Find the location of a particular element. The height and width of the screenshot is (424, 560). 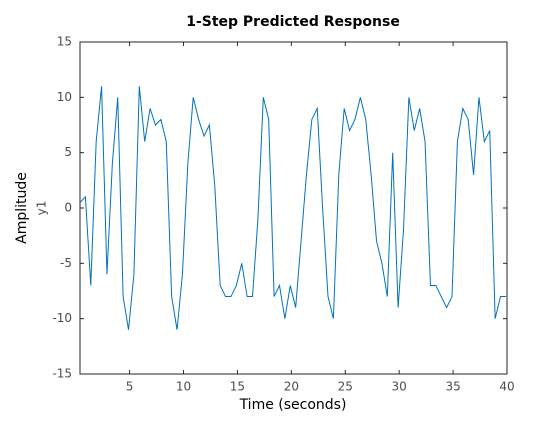

x-tick-label: 25 is located at coordinates (345, 387).